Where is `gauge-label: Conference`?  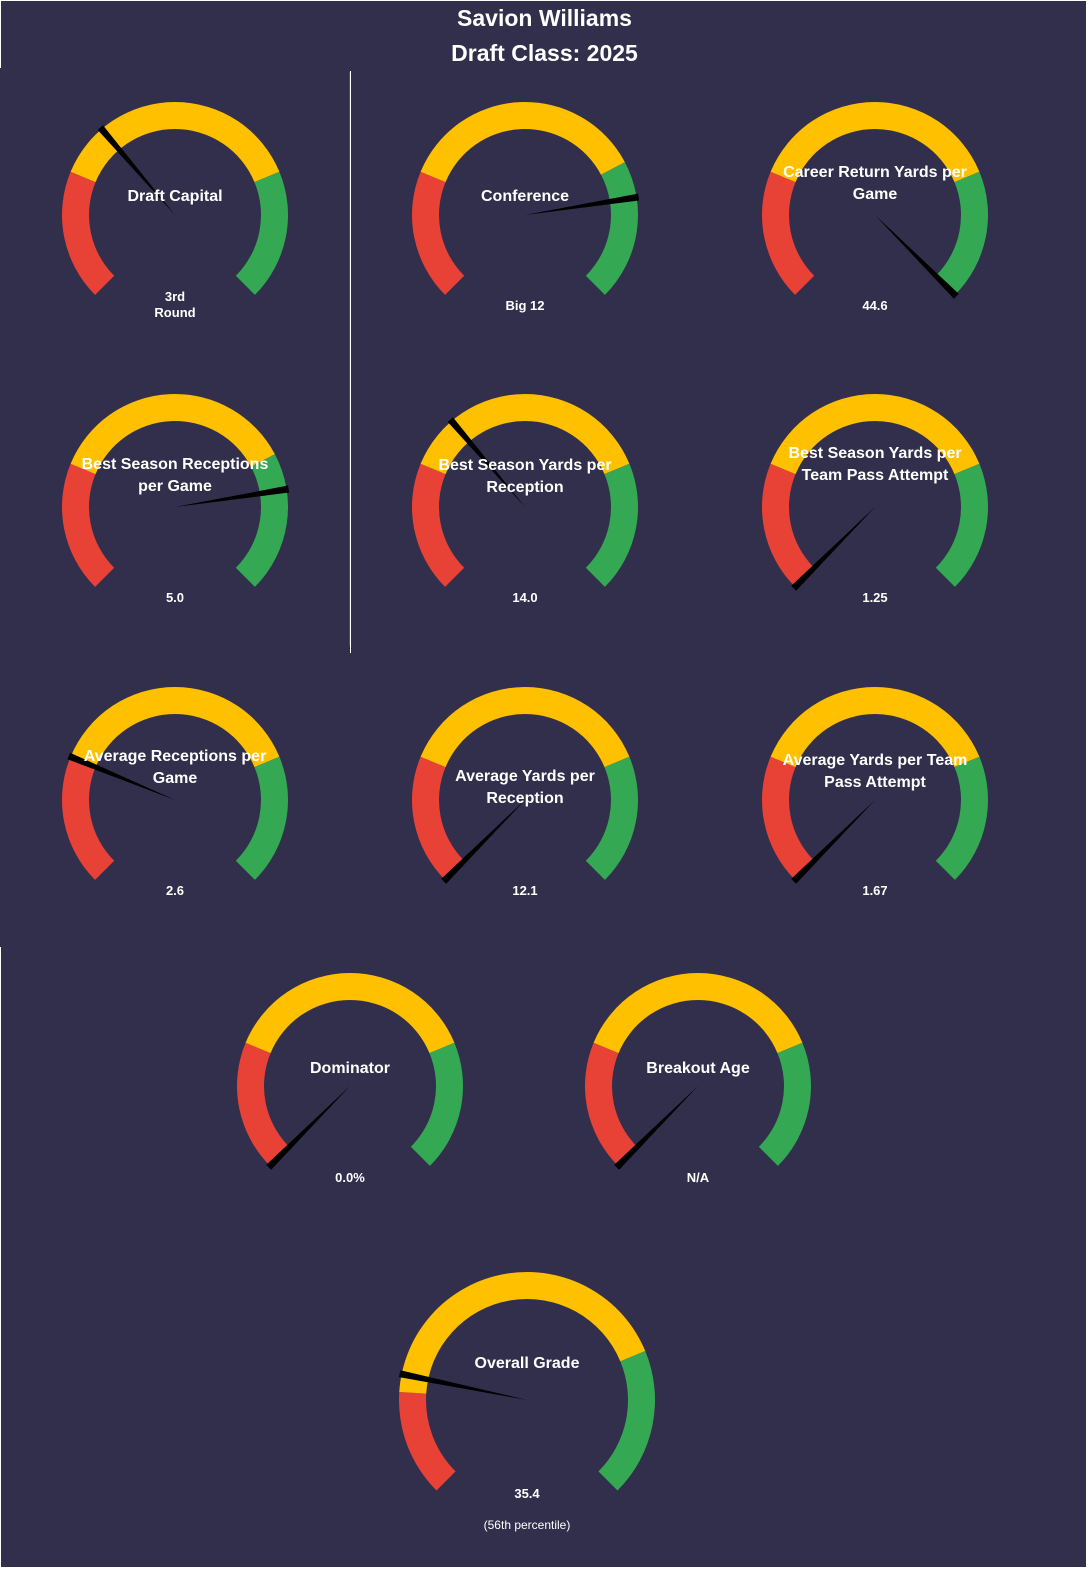
gauge-label: Conference is located at coordinates (525, 196).